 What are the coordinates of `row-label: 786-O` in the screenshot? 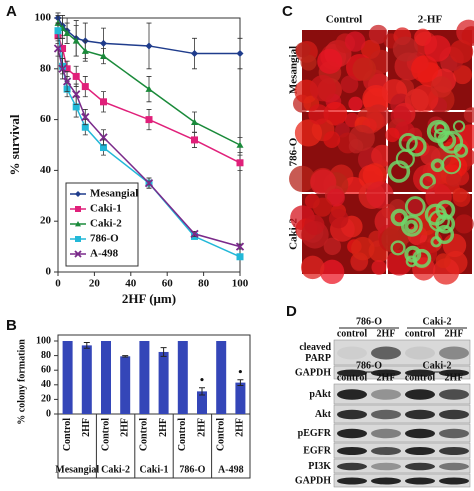 It's located at (294, 151).